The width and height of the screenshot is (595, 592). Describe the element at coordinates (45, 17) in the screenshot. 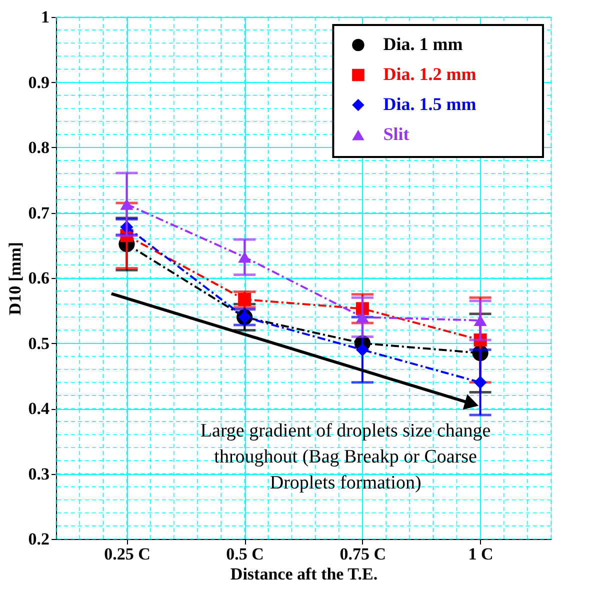

I see `y-tick-label: 1` at that location.